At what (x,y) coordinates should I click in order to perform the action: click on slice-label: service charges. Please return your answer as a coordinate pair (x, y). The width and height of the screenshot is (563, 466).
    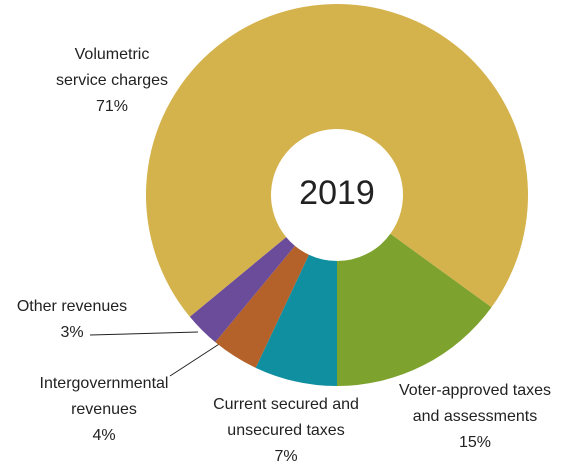
    Looking at the image, I should click on (112, 80).